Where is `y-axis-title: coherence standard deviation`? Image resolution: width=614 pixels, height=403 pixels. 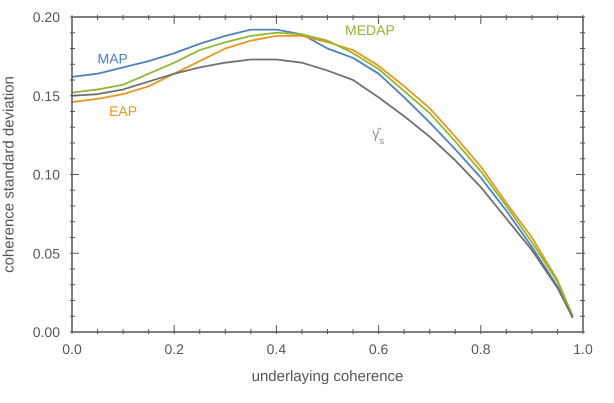 y-axis-title: coherence standard deviation is located at coordinates (9, 174).